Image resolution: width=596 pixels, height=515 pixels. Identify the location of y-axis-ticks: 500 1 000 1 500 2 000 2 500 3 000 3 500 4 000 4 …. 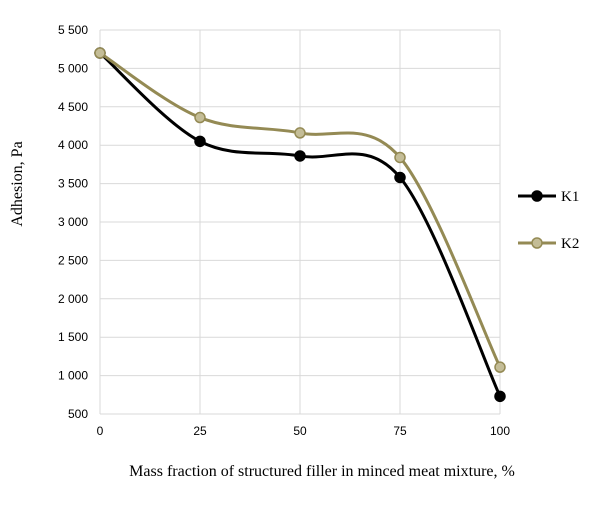
(73, 222).